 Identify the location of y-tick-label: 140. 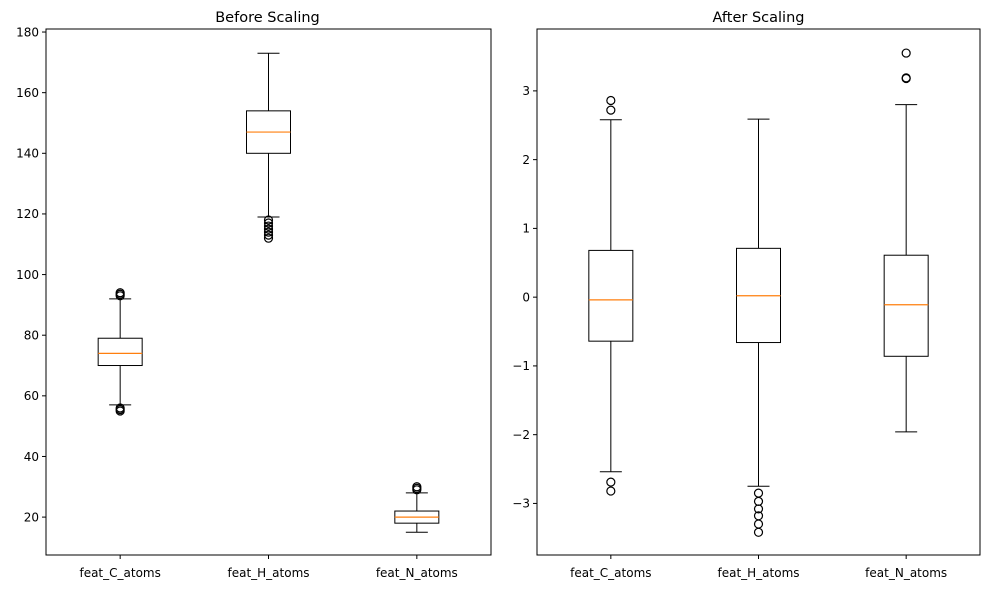
(27, 154).